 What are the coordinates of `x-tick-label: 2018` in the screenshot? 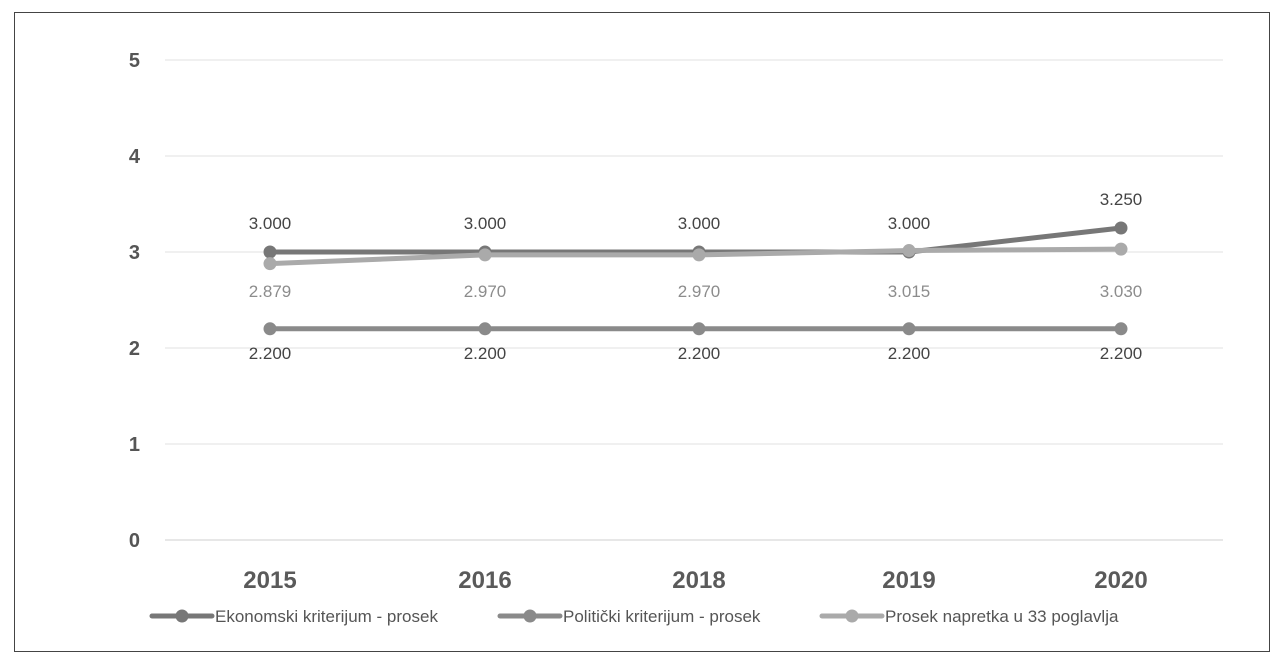 It's located at (698, 580).